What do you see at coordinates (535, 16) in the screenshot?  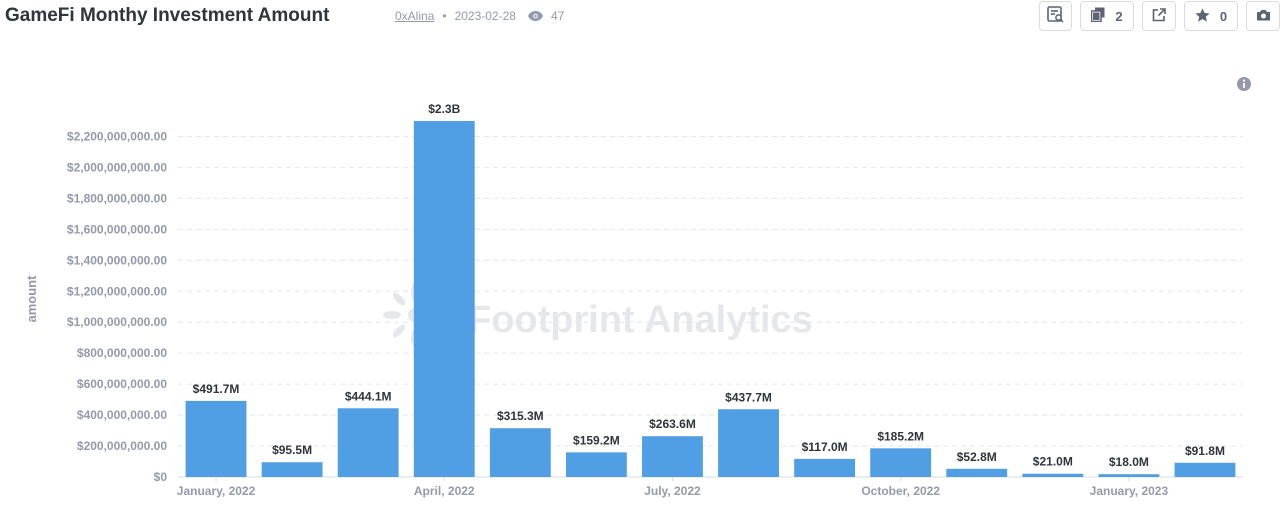 I see `eye-icon` at bounding box center [535, 16].